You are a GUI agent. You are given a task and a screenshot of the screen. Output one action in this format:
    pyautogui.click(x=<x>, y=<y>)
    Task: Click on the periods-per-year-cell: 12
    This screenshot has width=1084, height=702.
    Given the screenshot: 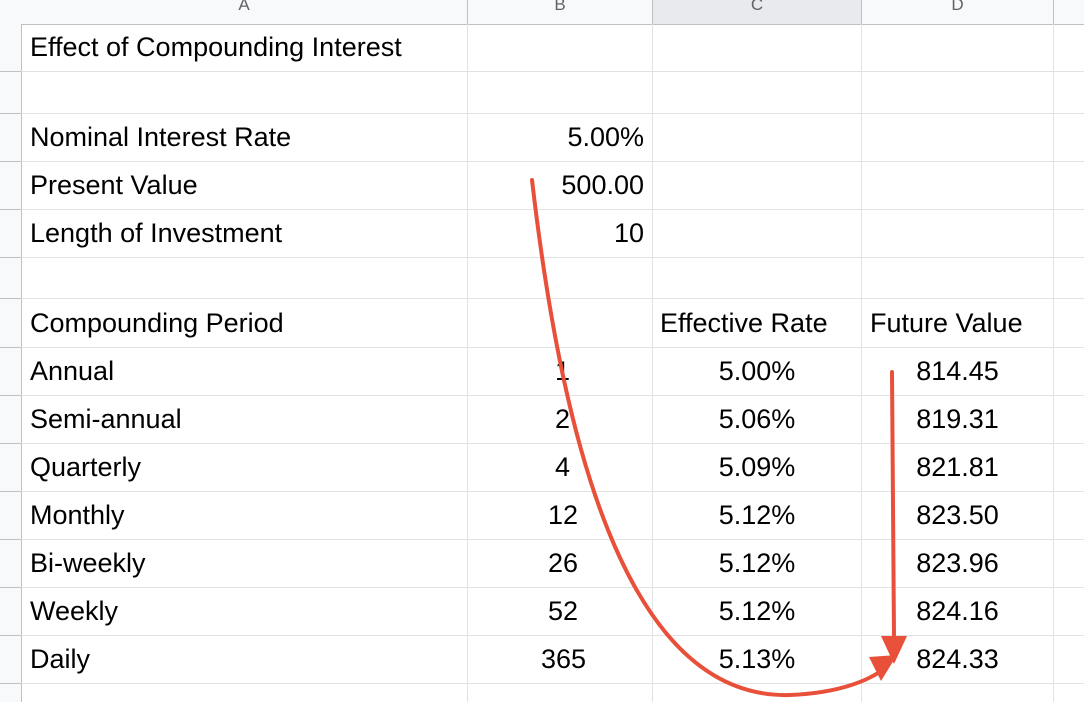 What is the action you would take?
    pyautogui.click(x=562, y=515)
    